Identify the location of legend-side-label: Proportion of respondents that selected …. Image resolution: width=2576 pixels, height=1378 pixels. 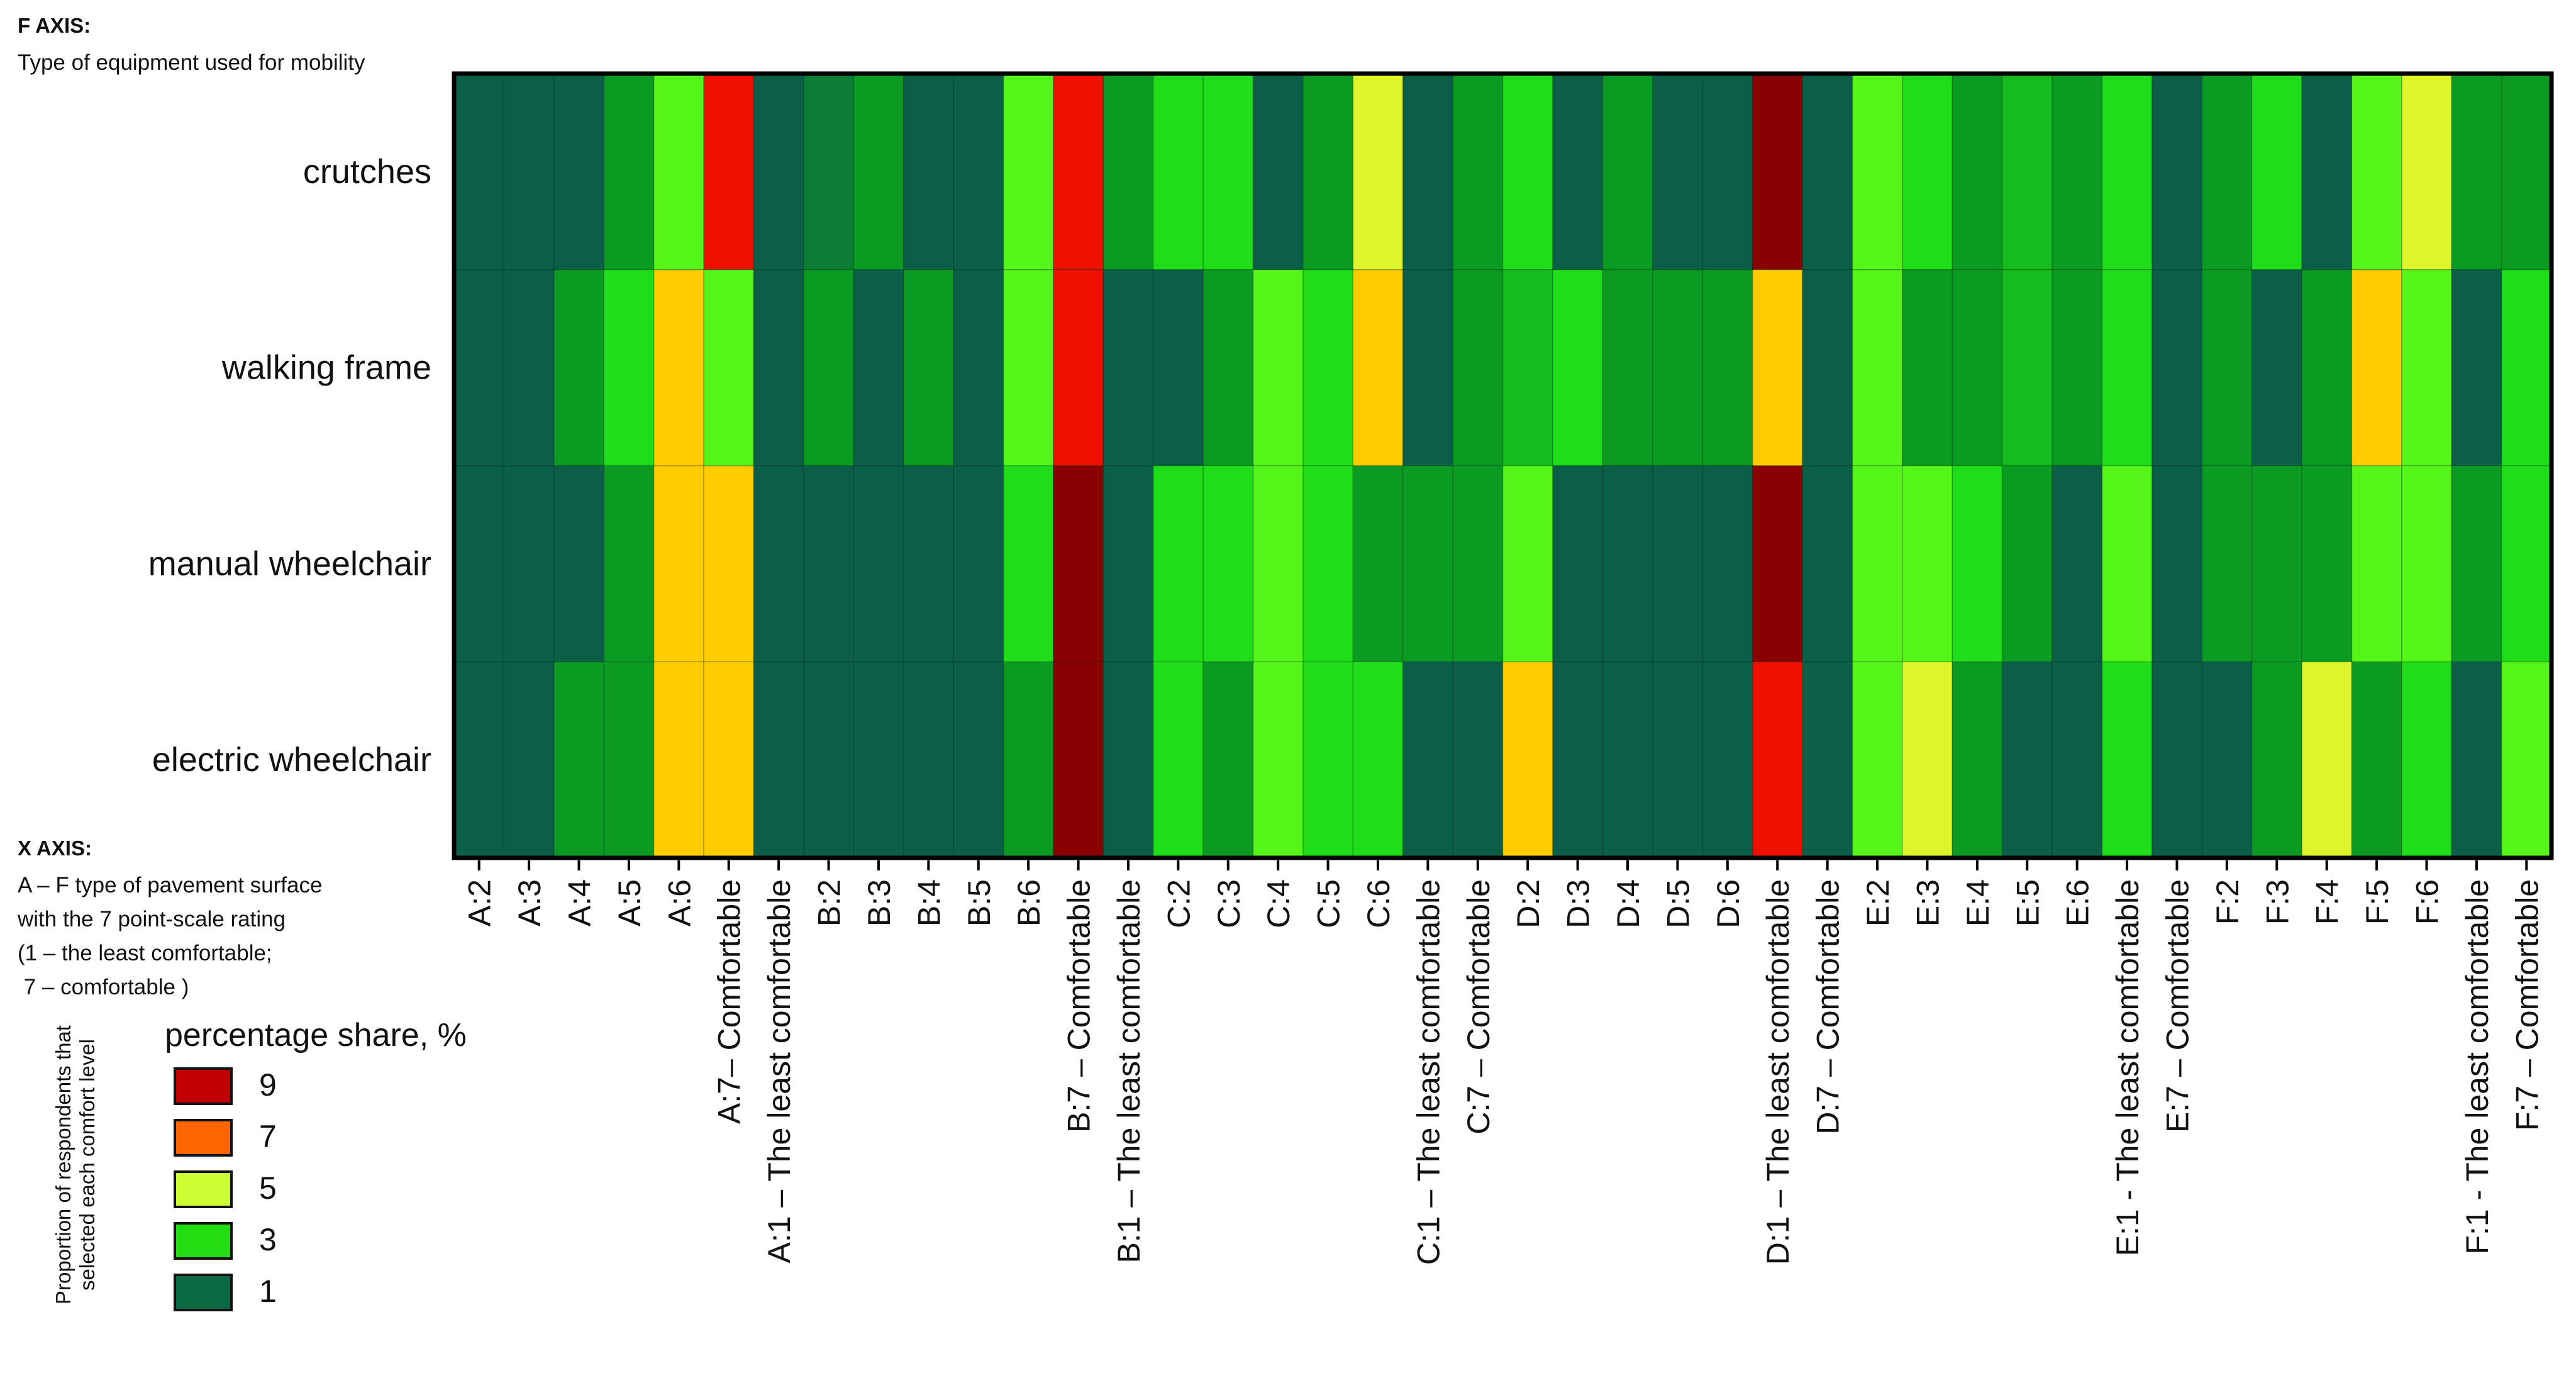
(75, 1165).